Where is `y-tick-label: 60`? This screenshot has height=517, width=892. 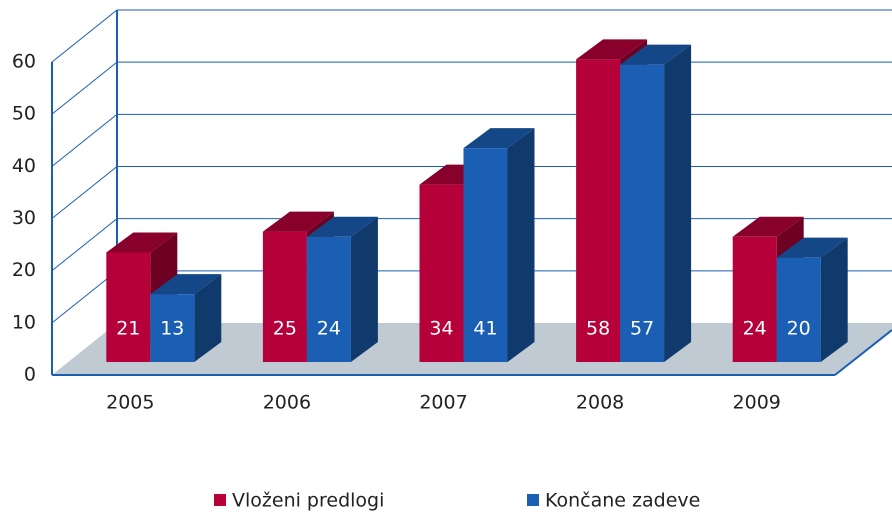 y-tick-label: 60 is located at coordinates (24, 62).